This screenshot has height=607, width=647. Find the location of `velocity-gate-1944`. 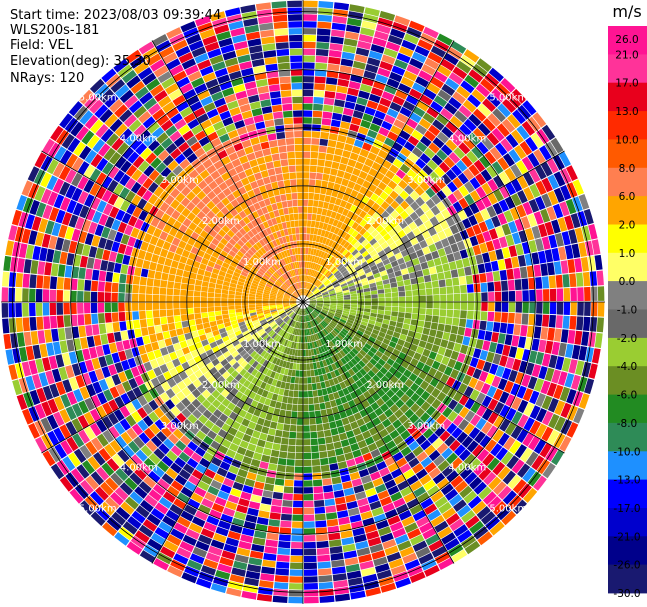

velocity-gate-1944 is located at coordinates (352, 354).